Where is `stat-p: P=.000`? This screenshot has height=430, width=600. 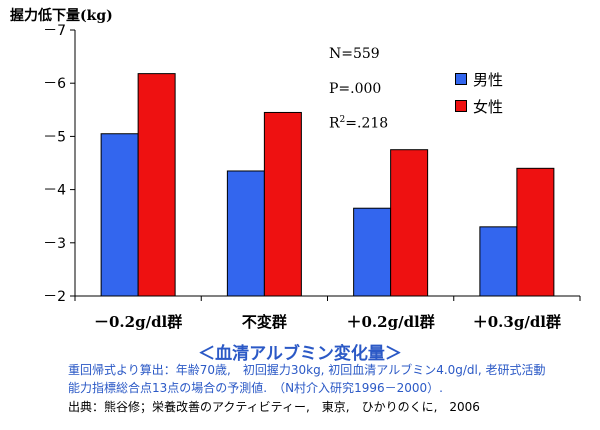 stat-p: P=.000 is located at coordinates (355, 89).